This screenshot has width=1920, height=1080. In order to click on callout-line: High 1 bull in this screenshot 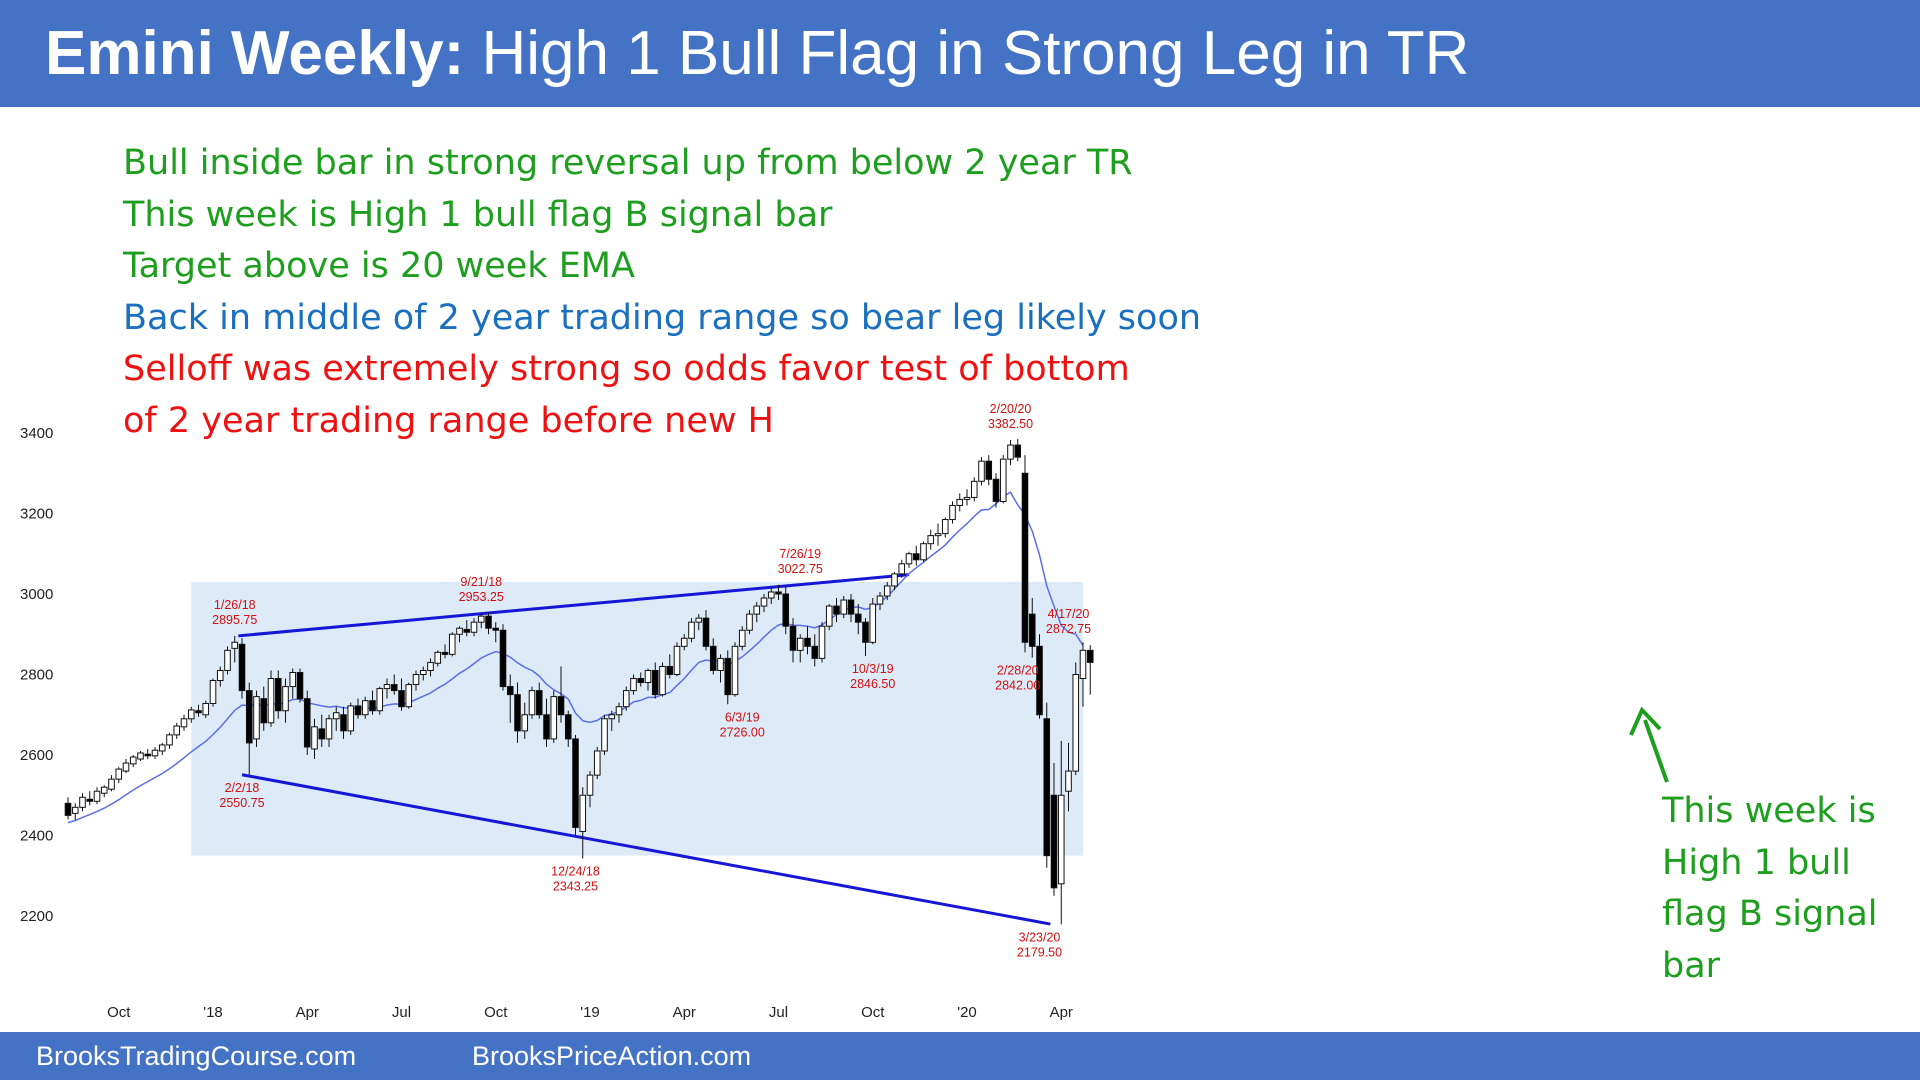, I will do `click(1756, 862)`.